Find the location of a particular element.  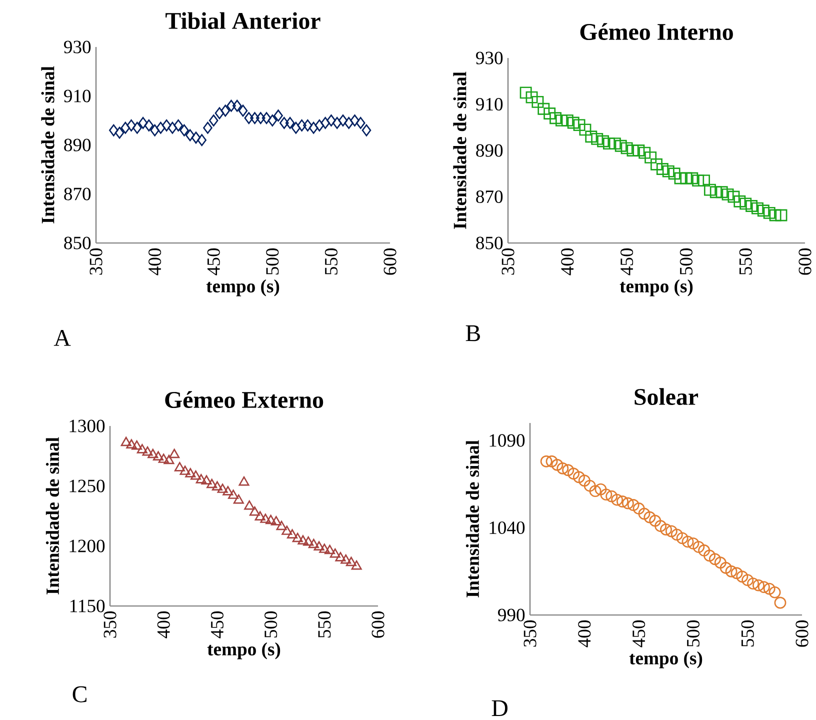

y-tick-label: 850 is located at coordinates (489, 243).